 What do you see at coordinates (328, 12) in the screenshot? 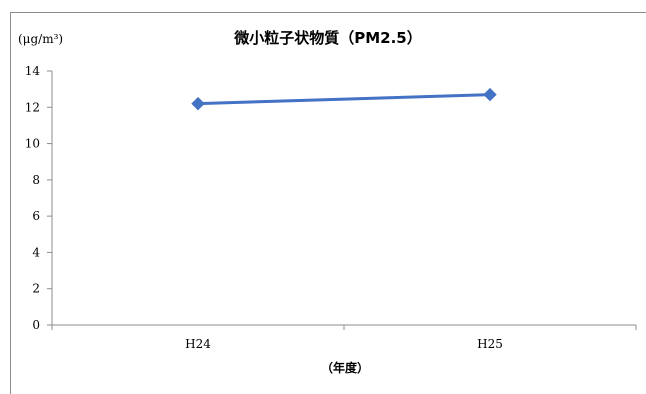
I see `frame-top-border` at bounding box center [328, 12].